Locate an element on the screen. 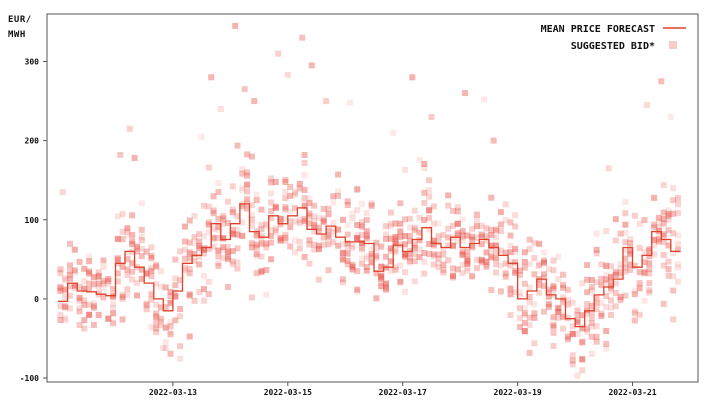 The width and height of the screenshot is (708, 410). y-tick-label: 0 is located at coordinates (36, 299).